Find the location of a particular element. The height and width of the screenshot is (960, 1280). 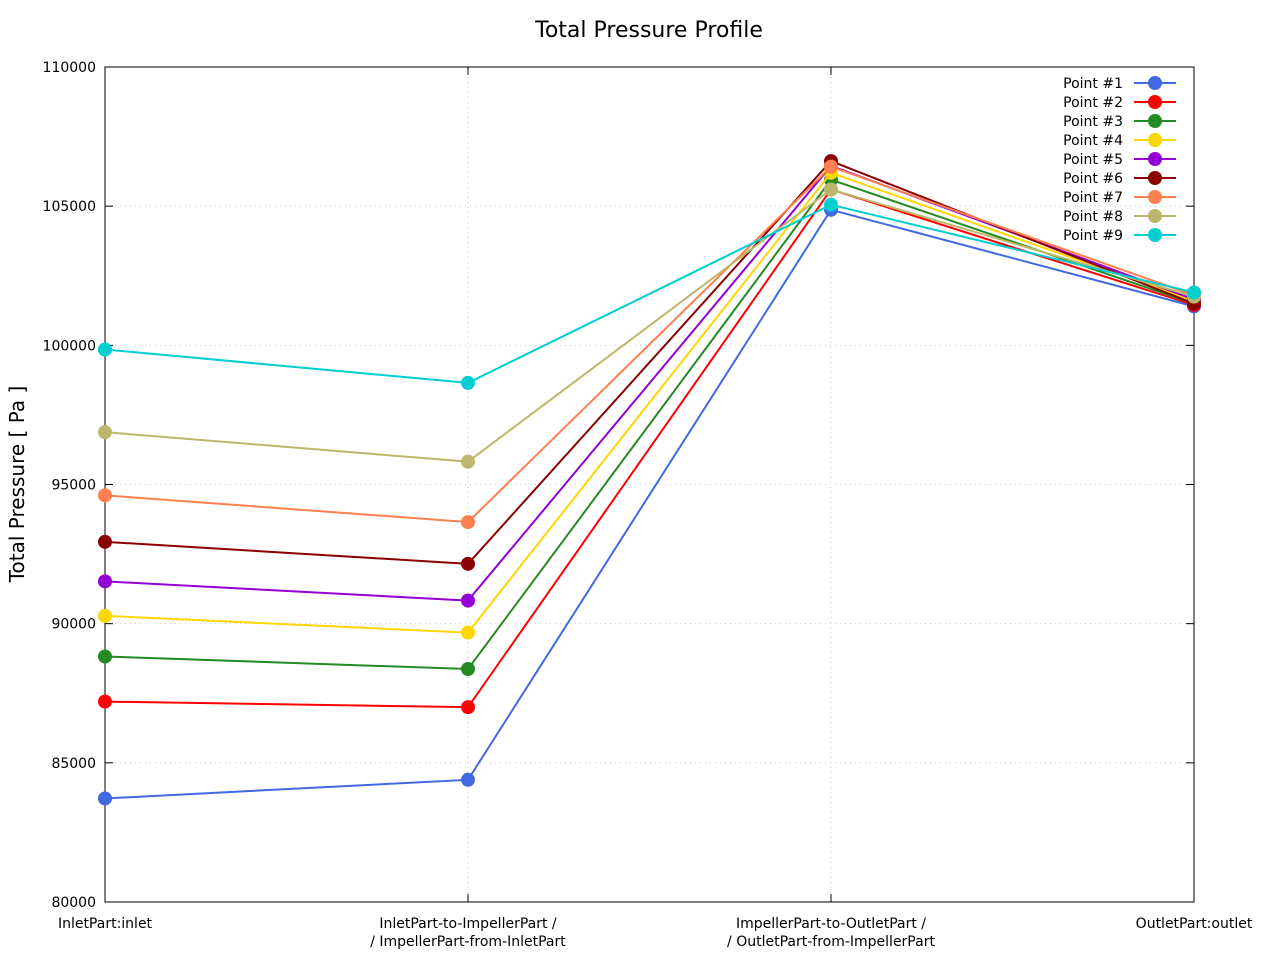

legend-label: Point #1 is located at coordinates (1093, 84).